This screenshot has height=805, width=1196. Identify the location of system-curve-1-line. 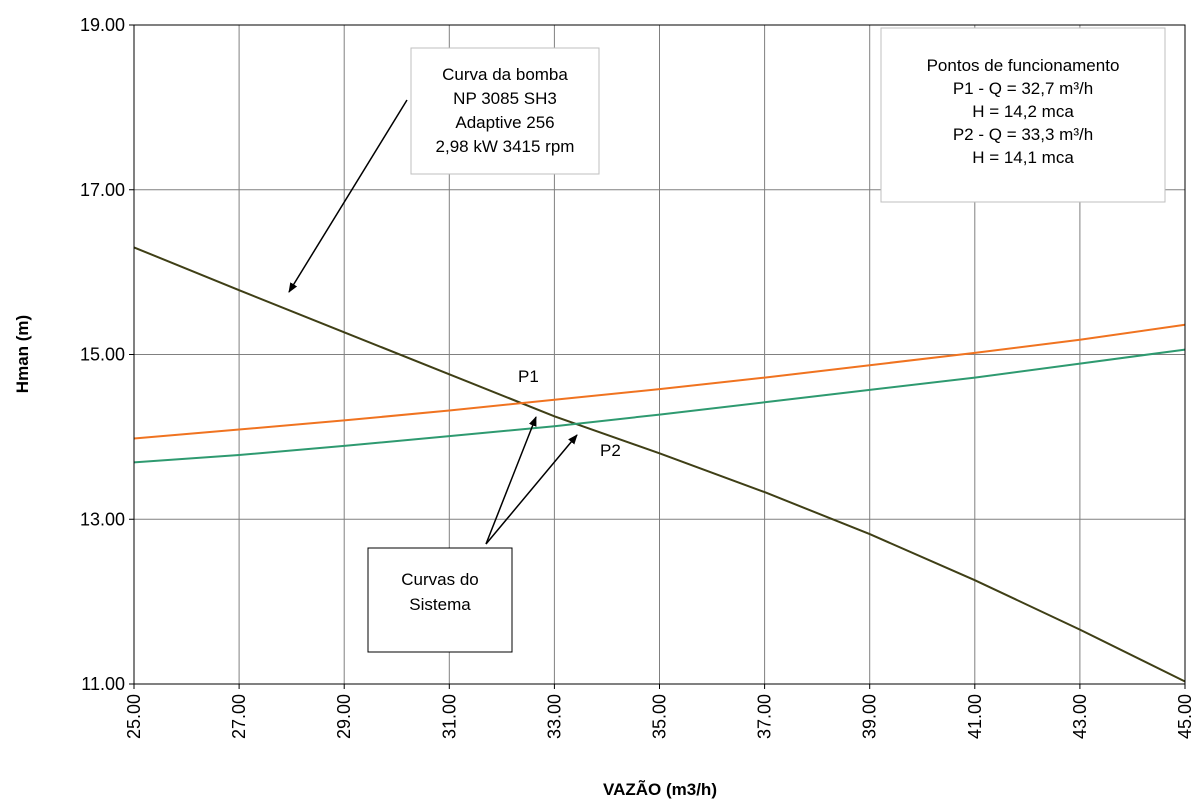
(659, 381).